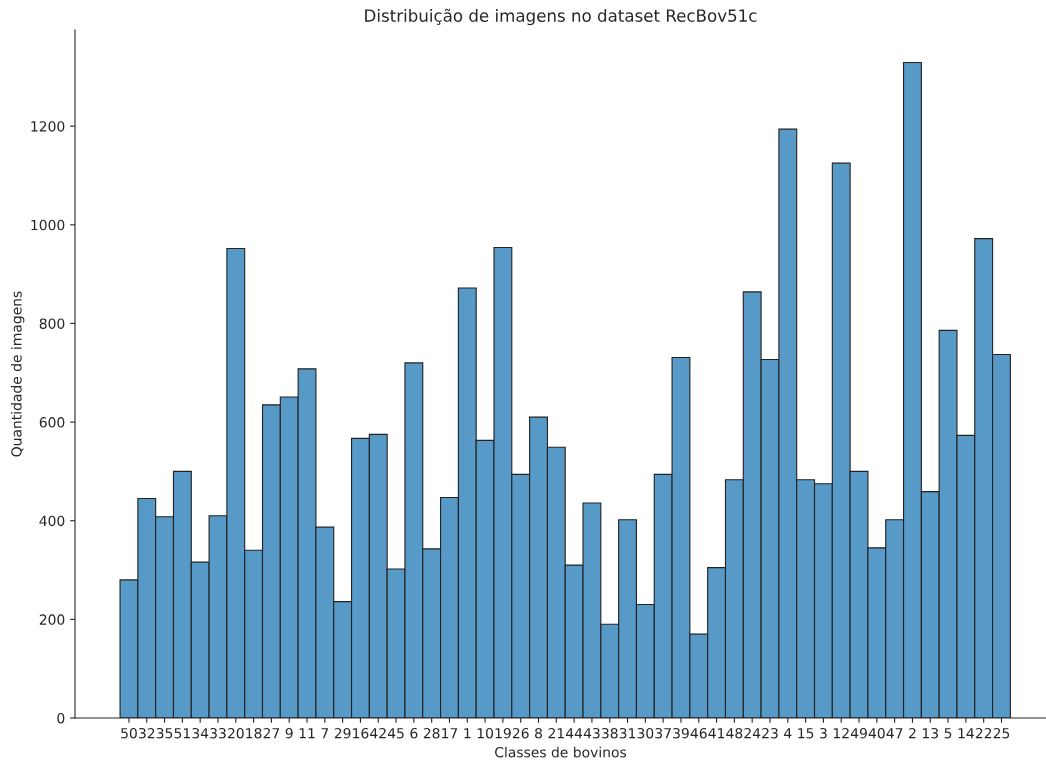 The image size is (1046, 763). I want to click on y-tick-label: 200, so click(52, 619).